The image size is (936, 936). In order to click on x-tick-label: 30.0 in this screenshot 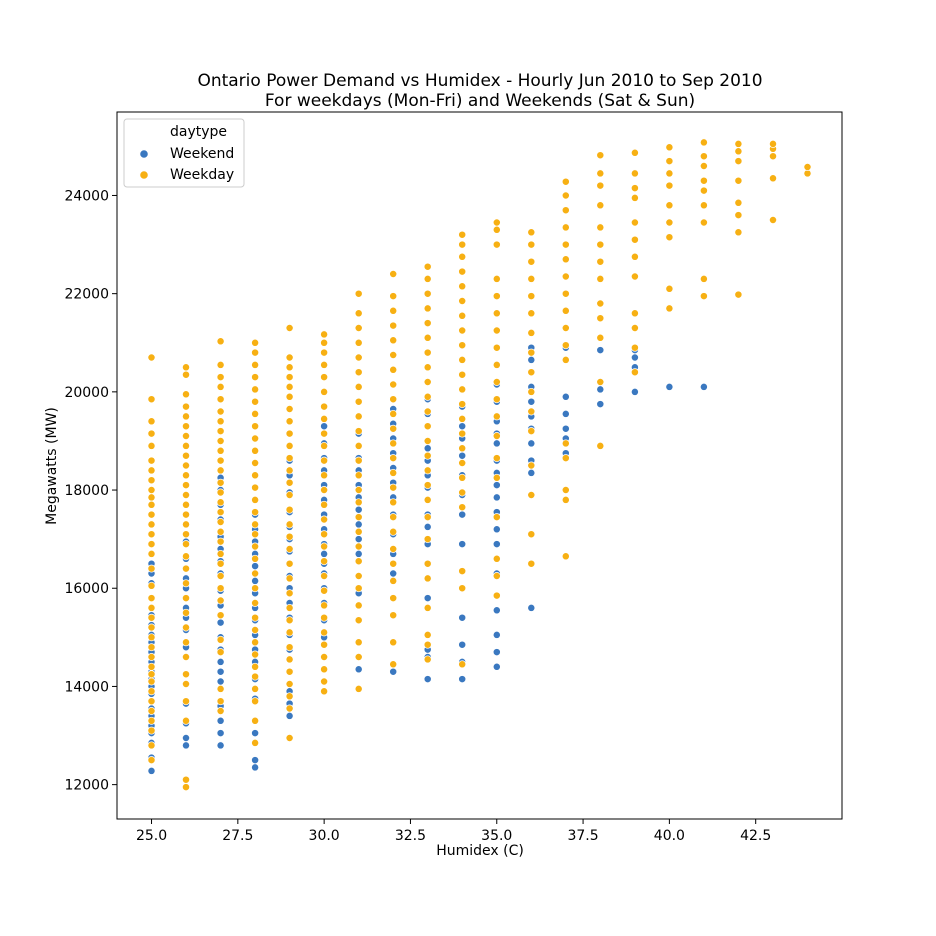, I will do `click(324, 836)`.